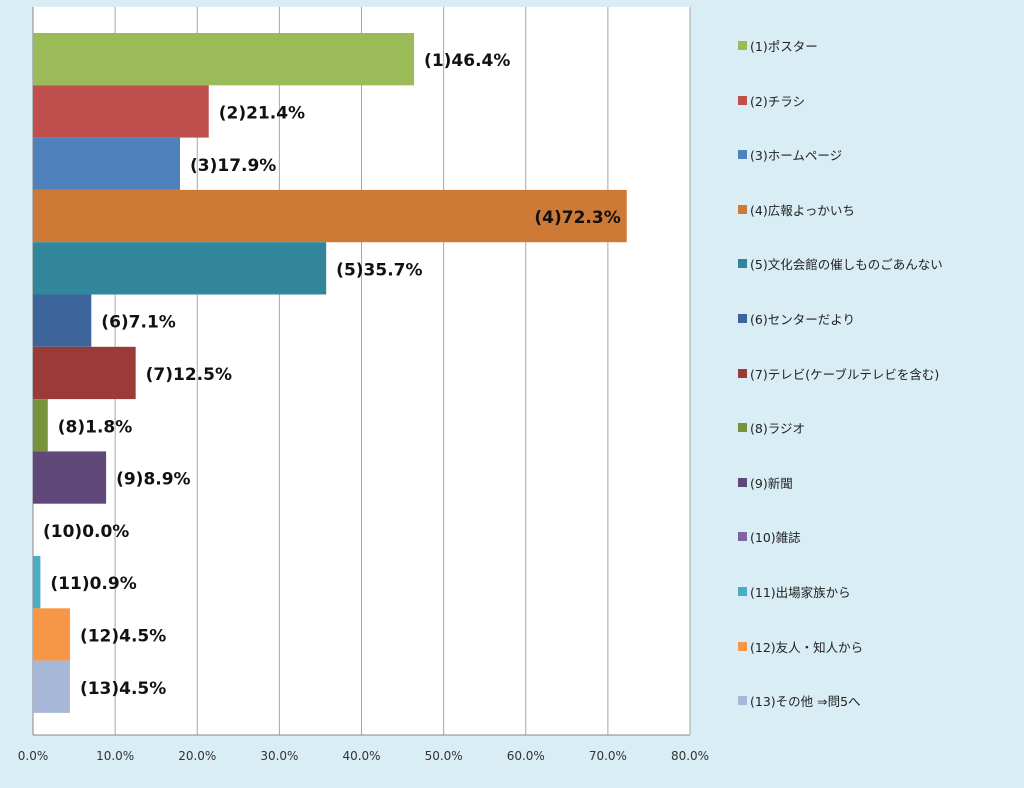 The image size is (1024, 788). What do you see at coordinates (802, 210) in the screenshot?
I see `legend-label: (4)広報よっかいち` at bounding box center [802, 210].